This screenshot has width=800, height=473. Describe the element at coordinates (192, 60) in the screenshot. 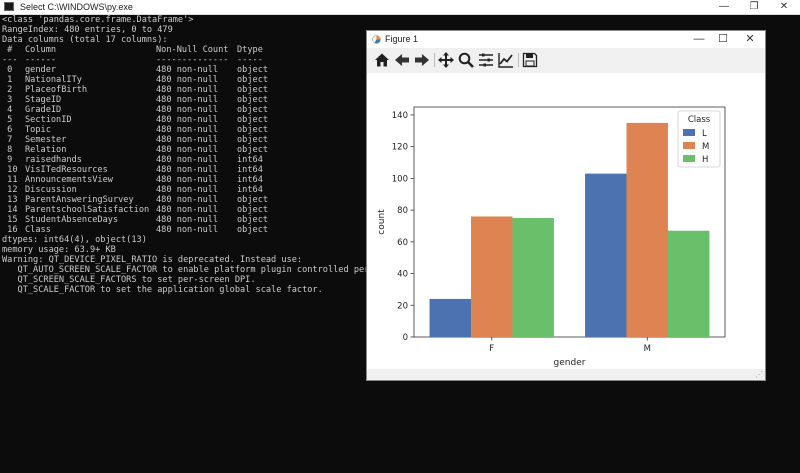

I see `non-null-count: --------------` at that location.